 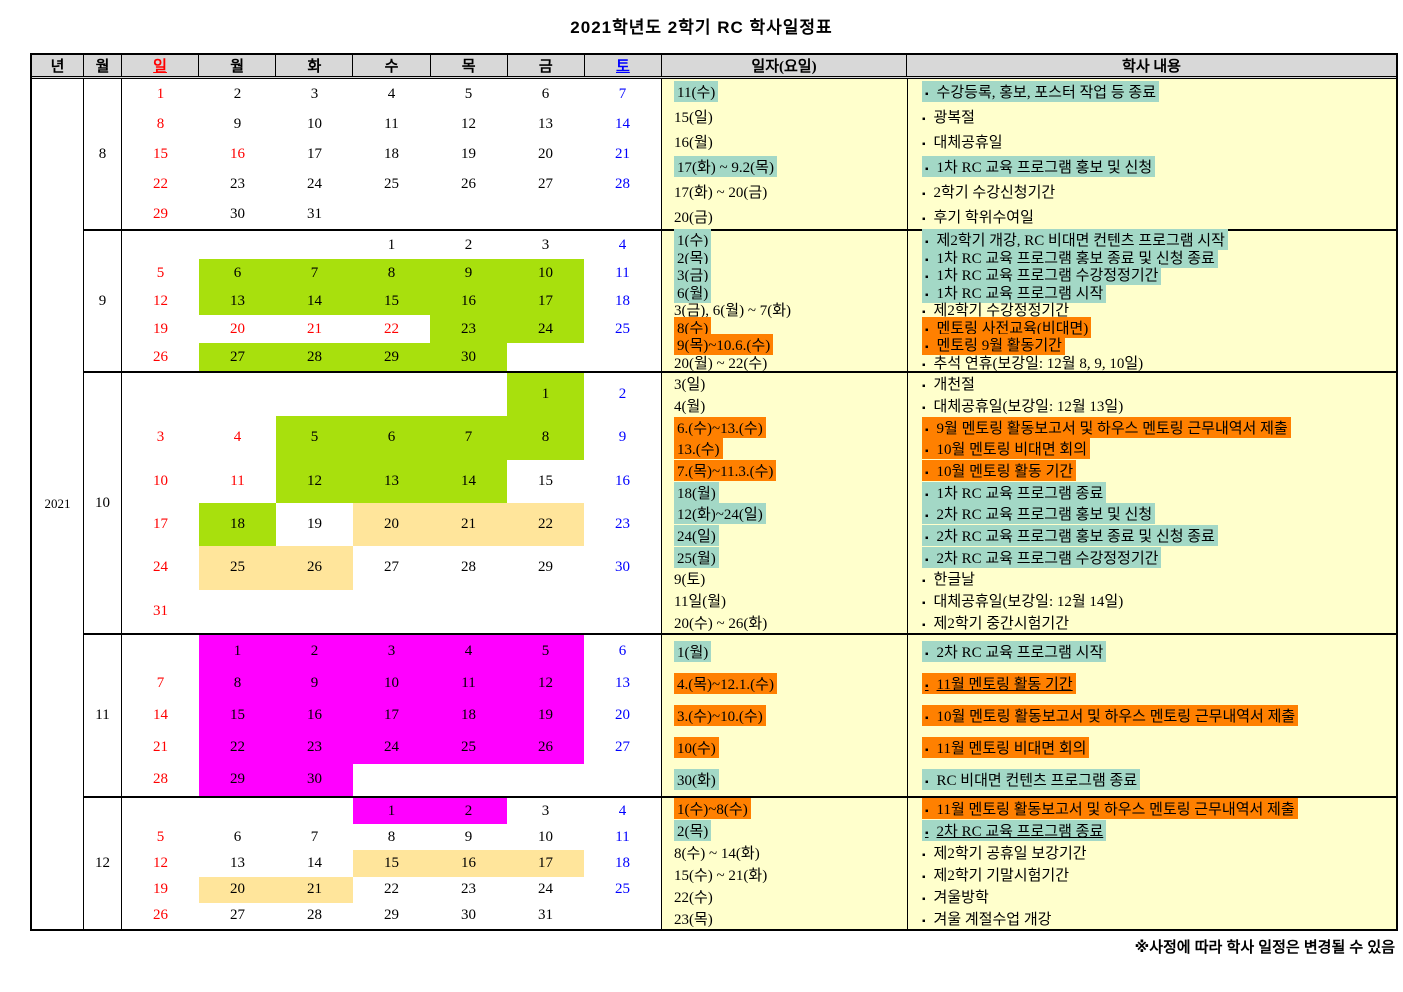 I want to click on event-date: 3.(수)~10.(수), so click(x=784, y=715).